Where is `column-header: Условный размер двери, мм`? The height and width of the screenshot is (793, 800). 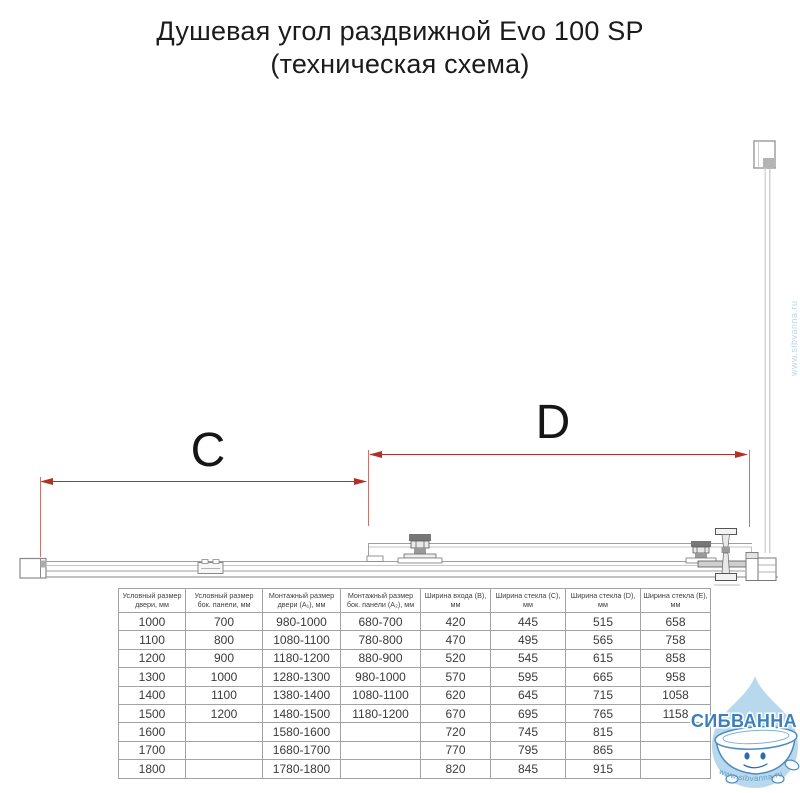 column-header: Условный размер двери, мм is located at coordinates (152, 600).